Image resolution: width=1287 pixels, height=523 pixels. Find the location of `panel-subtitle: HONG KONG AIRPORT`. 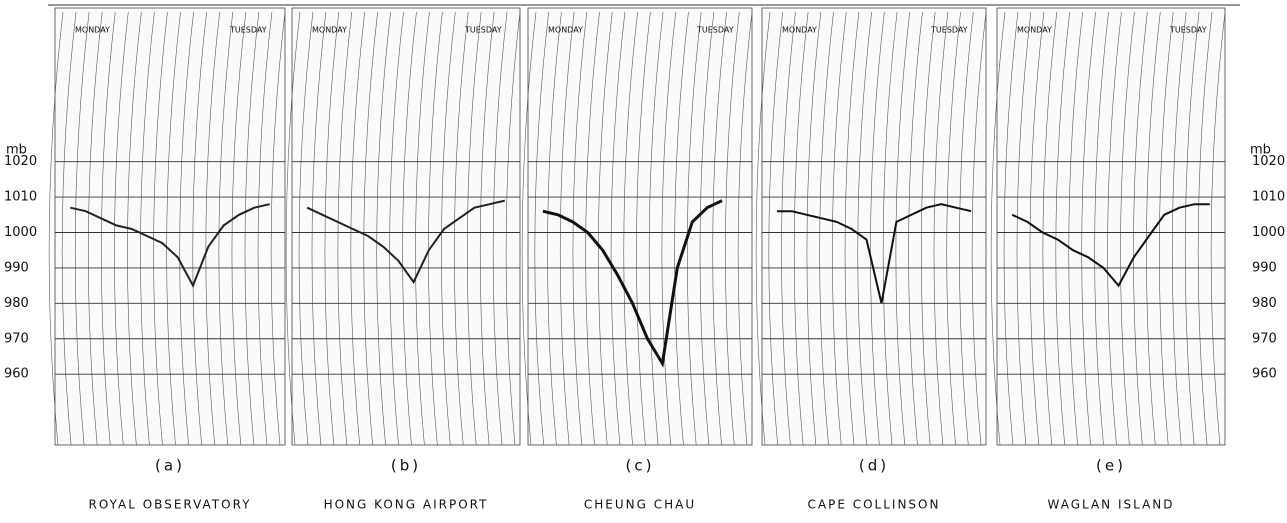

panel-subtitle: HONG KONG AIRPORT is located at coordinates (406, 505).